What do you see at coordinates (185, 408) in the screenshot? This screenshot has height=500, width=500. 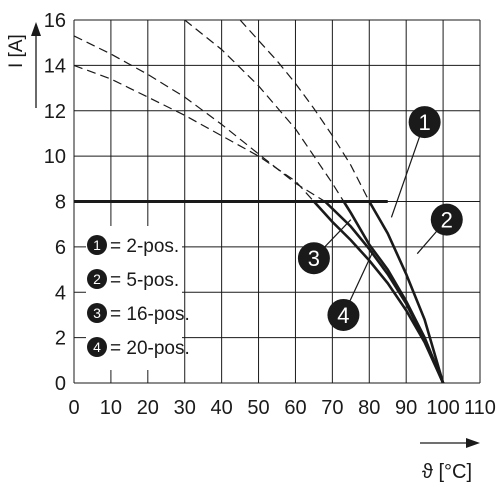 I see `x-tick-label: 30` at bounding box center [185, 408].